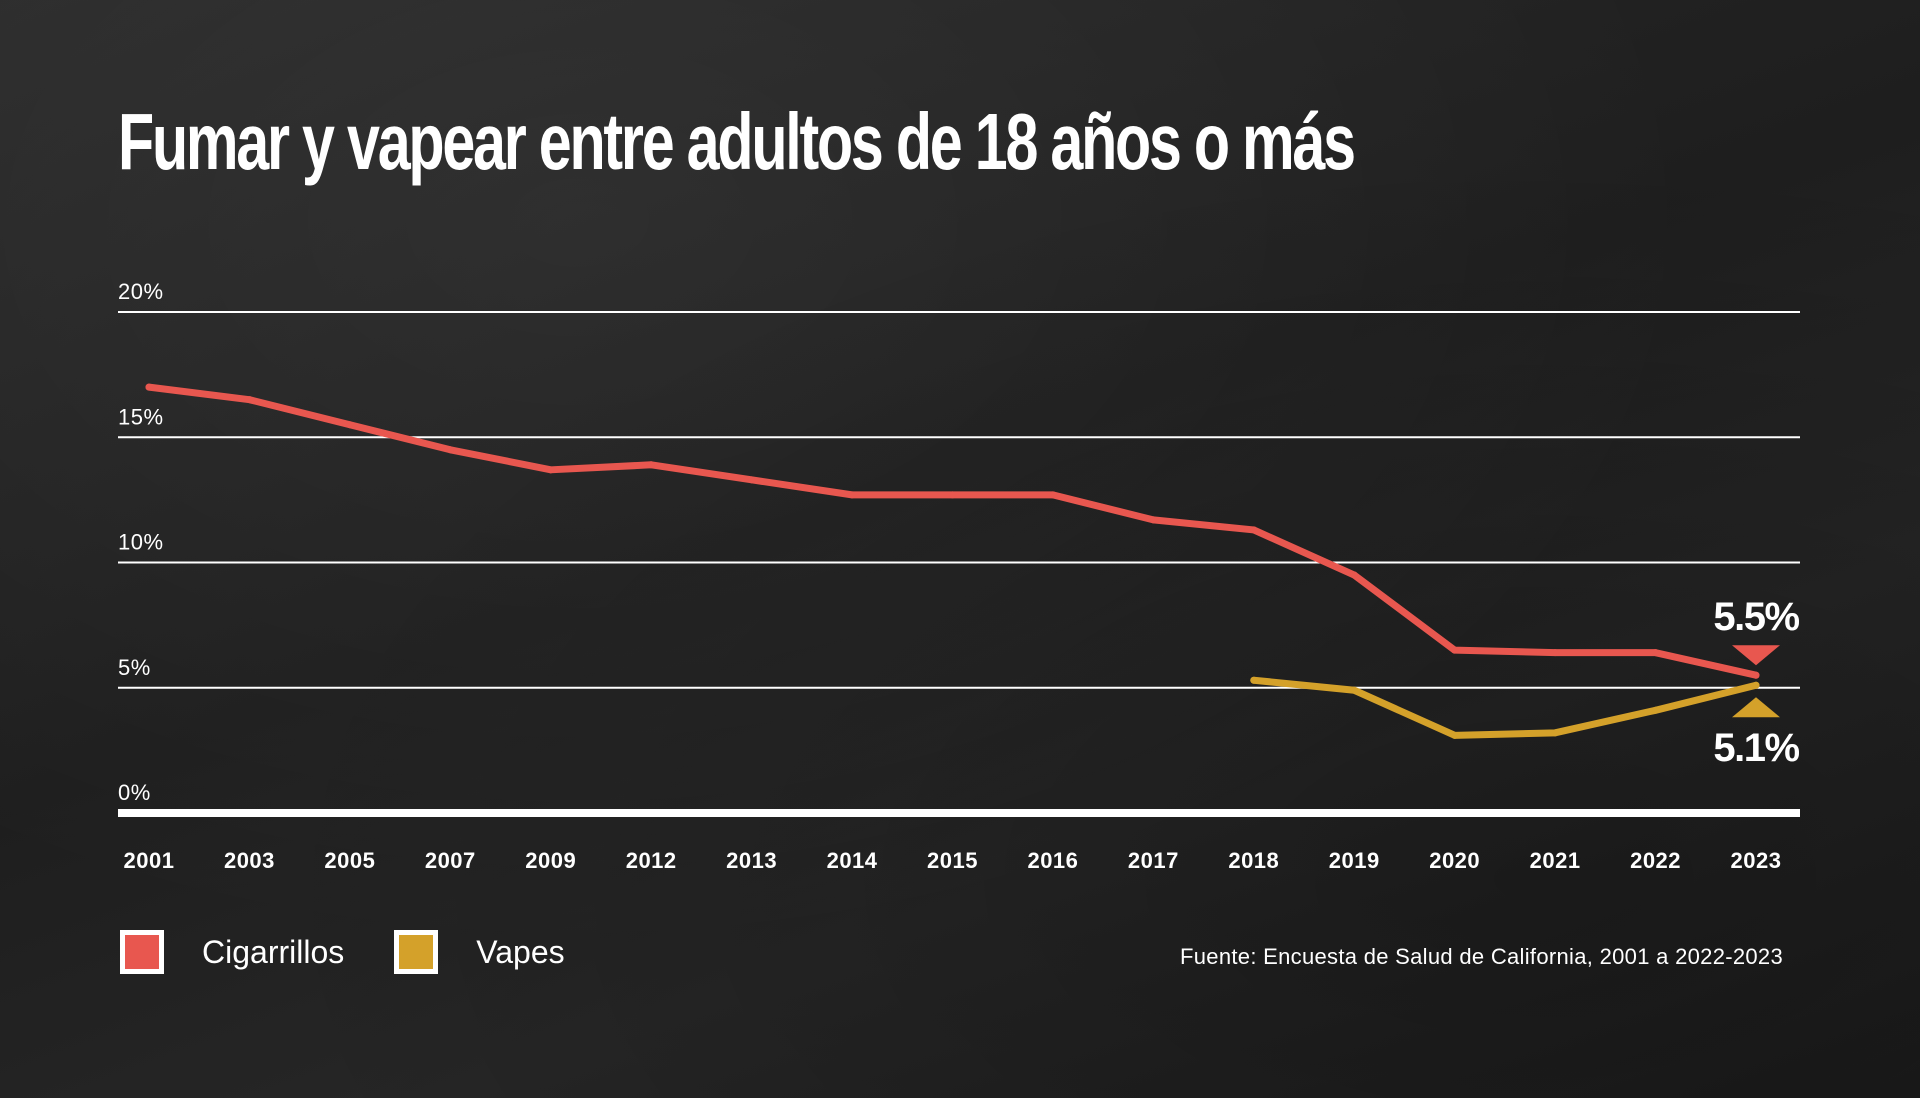  I want to click on x-tick-label-2013: 2013, so click(751, 860).